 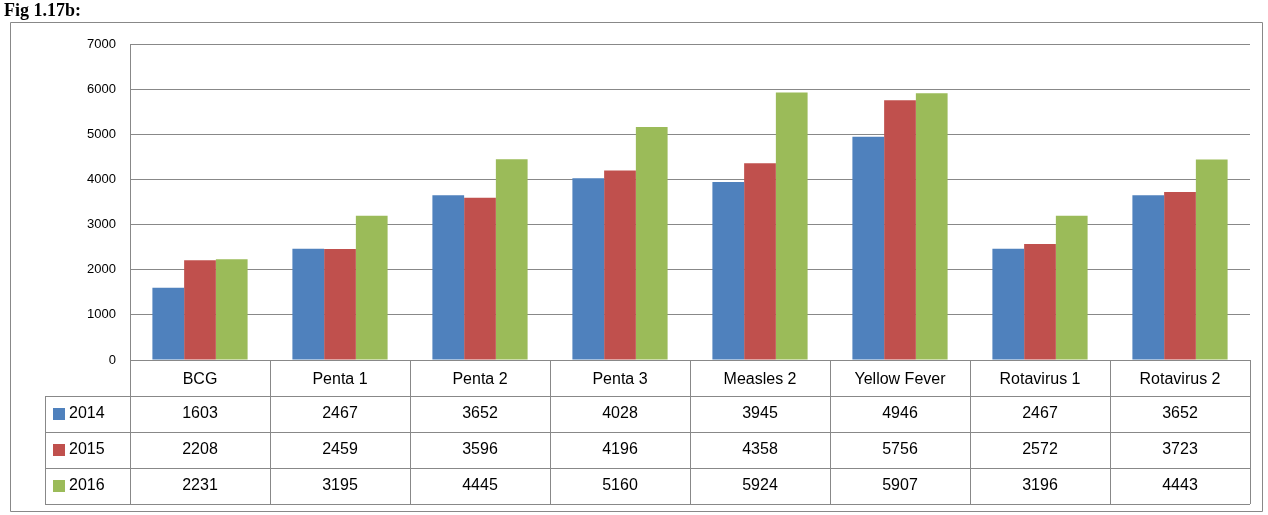 What do you see at coordinates (200, 379) in the screenshot?
I see `x-tick-label: BCG` at bounding box center [200, 379].